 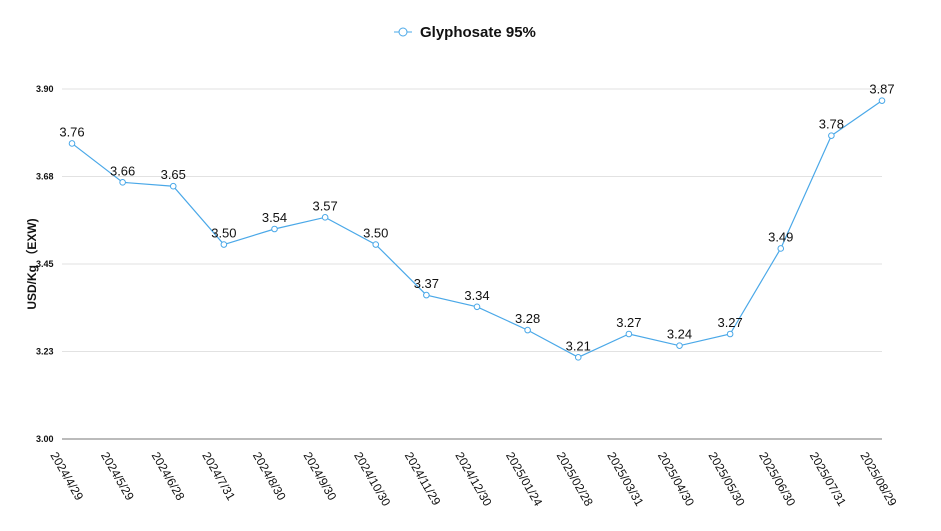 I want to click on data-label: 3.49, so click(x=780, y=236).